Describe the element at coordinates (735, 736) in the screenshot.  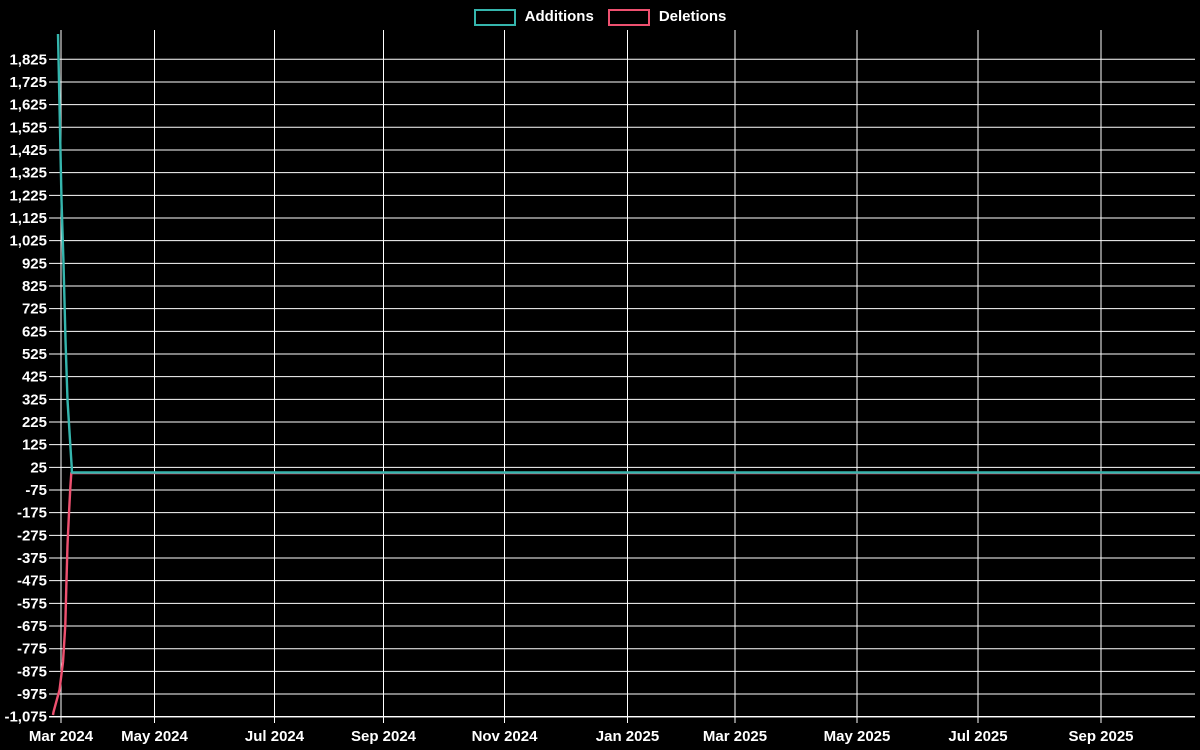
I see `x-axis-tick-label: Mar 2025` at that location.